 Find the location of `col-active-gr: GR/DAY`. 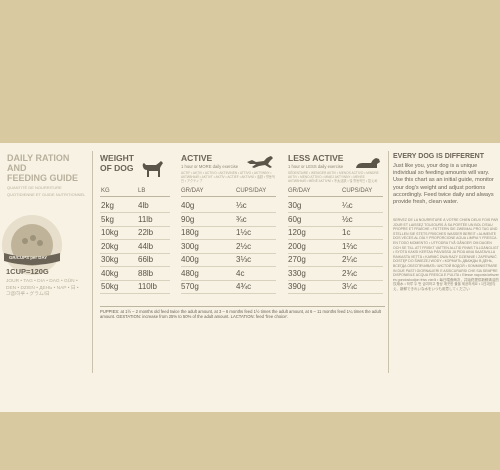

col-active-gr: GR/DAY is located at coordinates (192, 191).